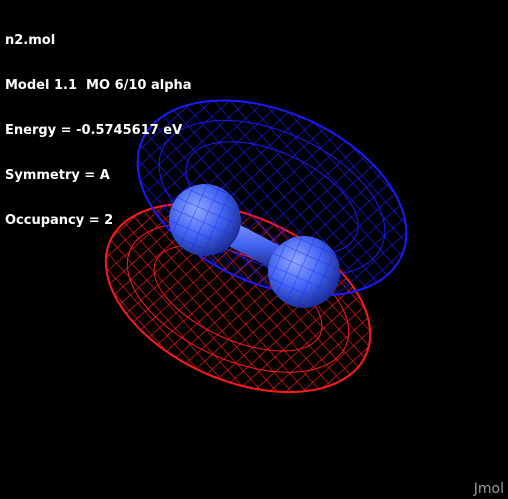 This screenshot has height=499, width=508. What do you see at coordinates (59, 220) in the screenshot?
I see `occupancy-label: Occupancy = 2` at bounding box center [59, 220].